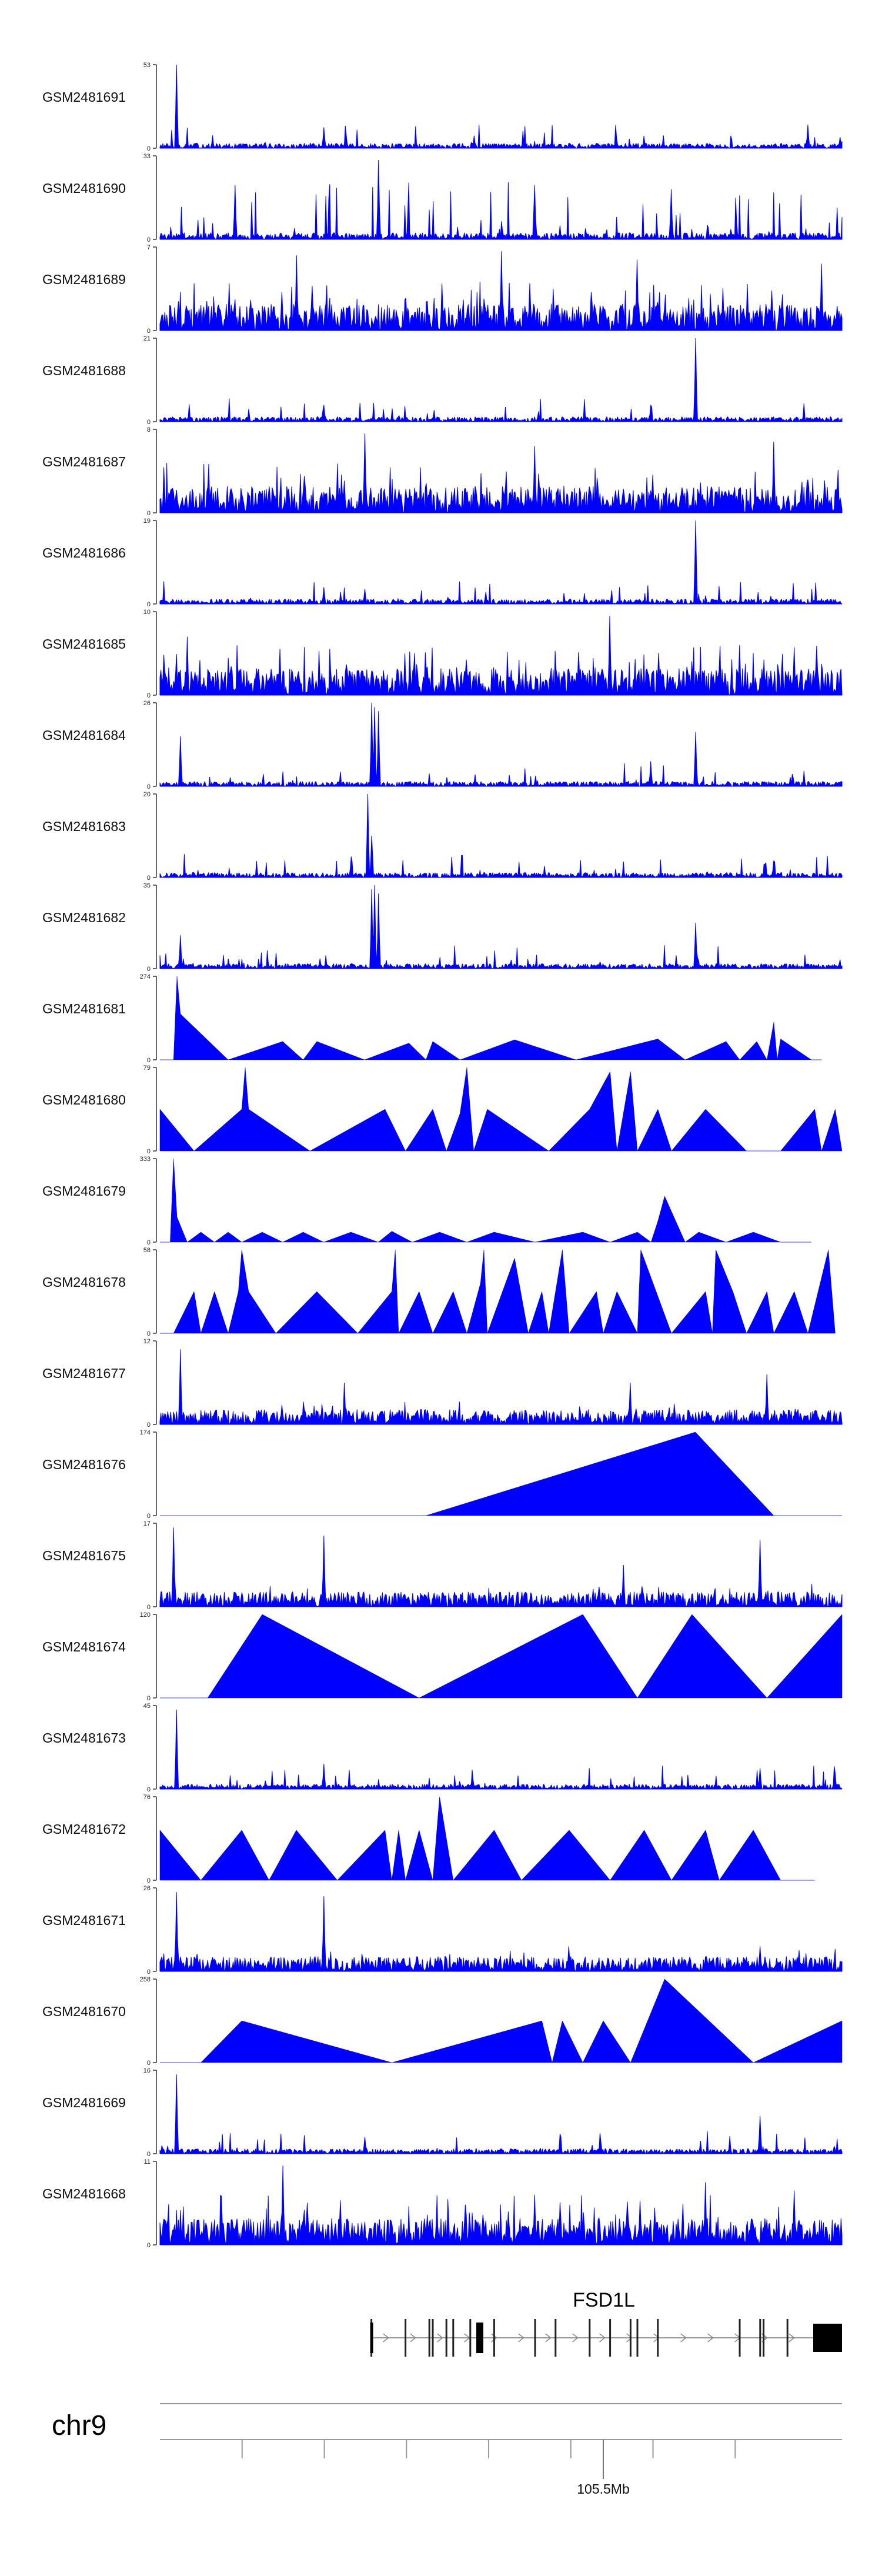 Image resolution: width=882 pixels, height=2576 pixels. Describe the element at coordinates (84, 2193) in the screenshot. I see `track-label: GSM2481668` at that location.